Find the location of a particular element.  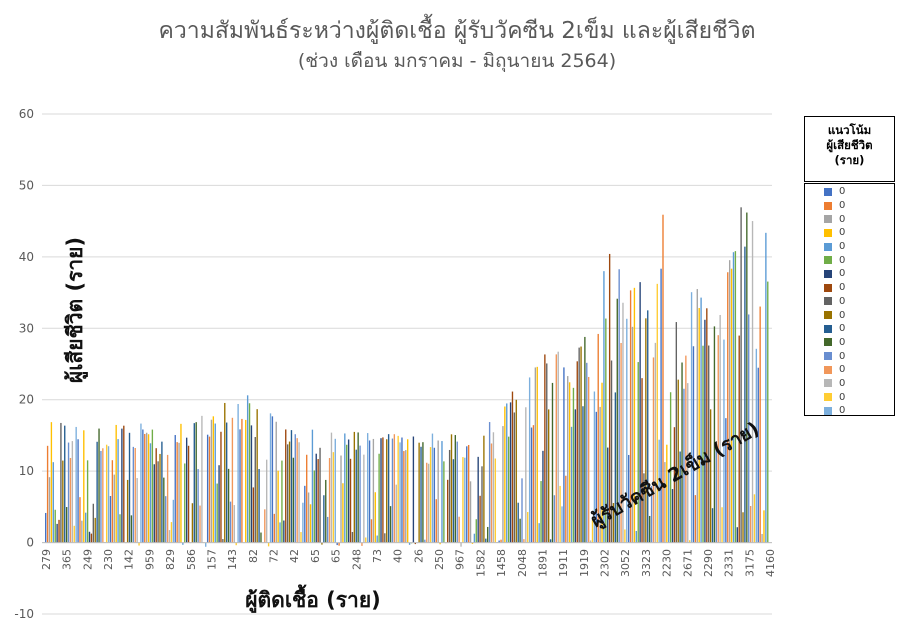

x-tick-label: 2048 is located at coordinates (522, 563).